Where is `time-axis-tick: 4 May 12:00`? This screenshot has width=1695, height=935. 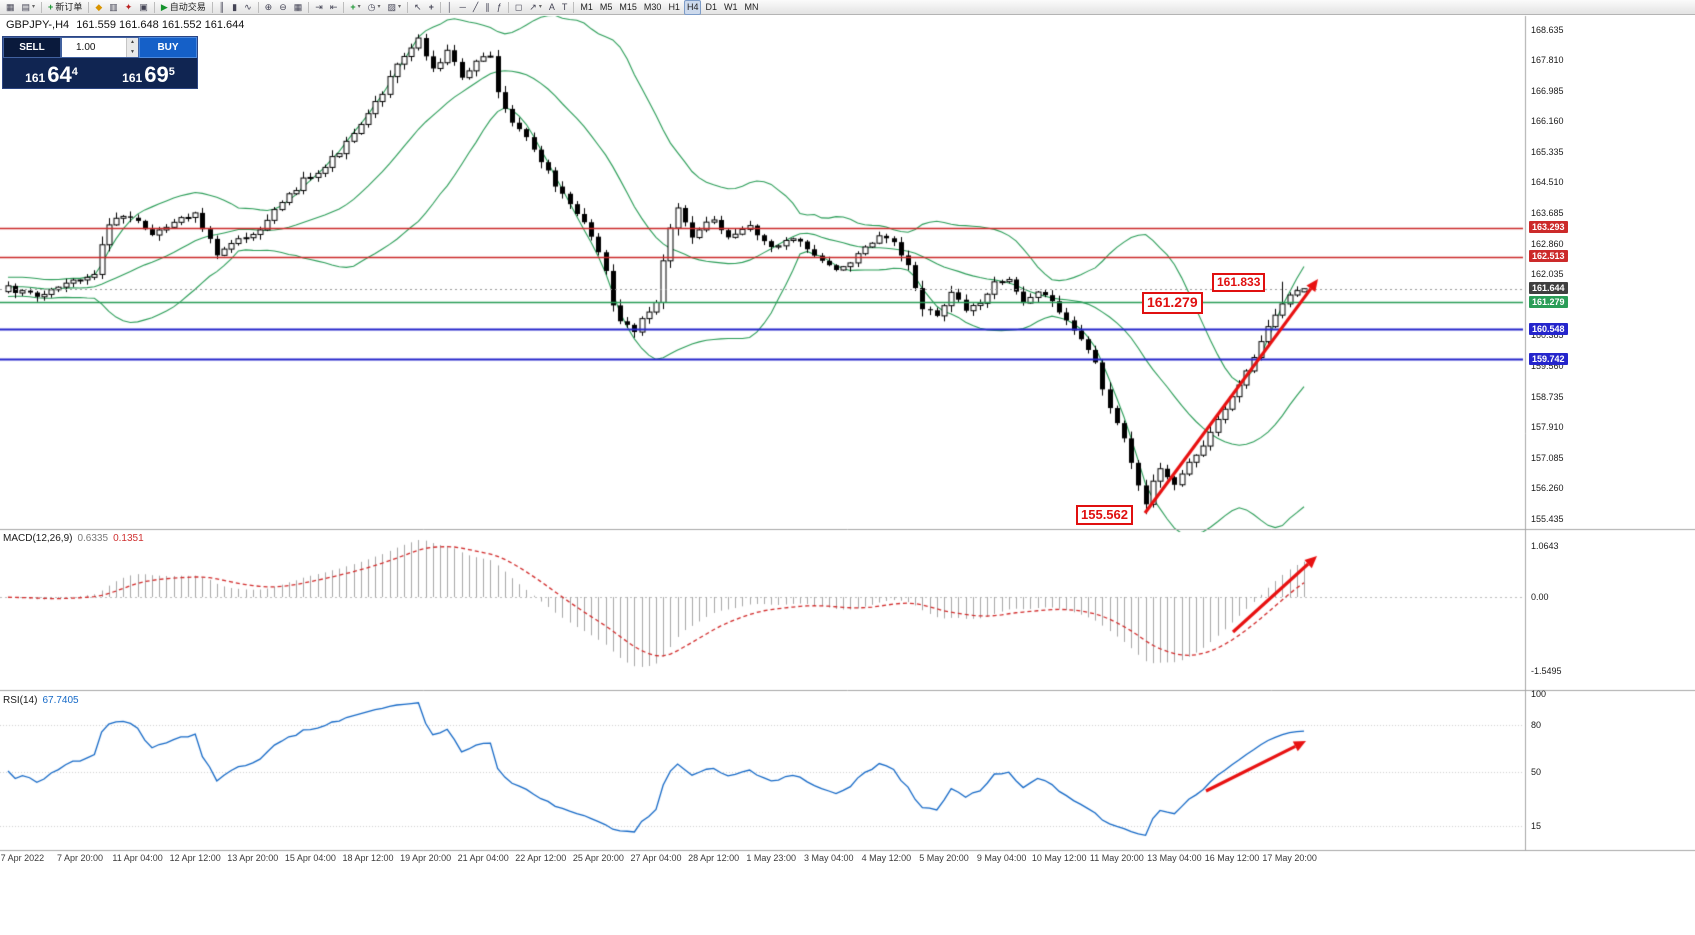
time-axis-tick: 4 May 12:00 is located at coordinates (886, 858).